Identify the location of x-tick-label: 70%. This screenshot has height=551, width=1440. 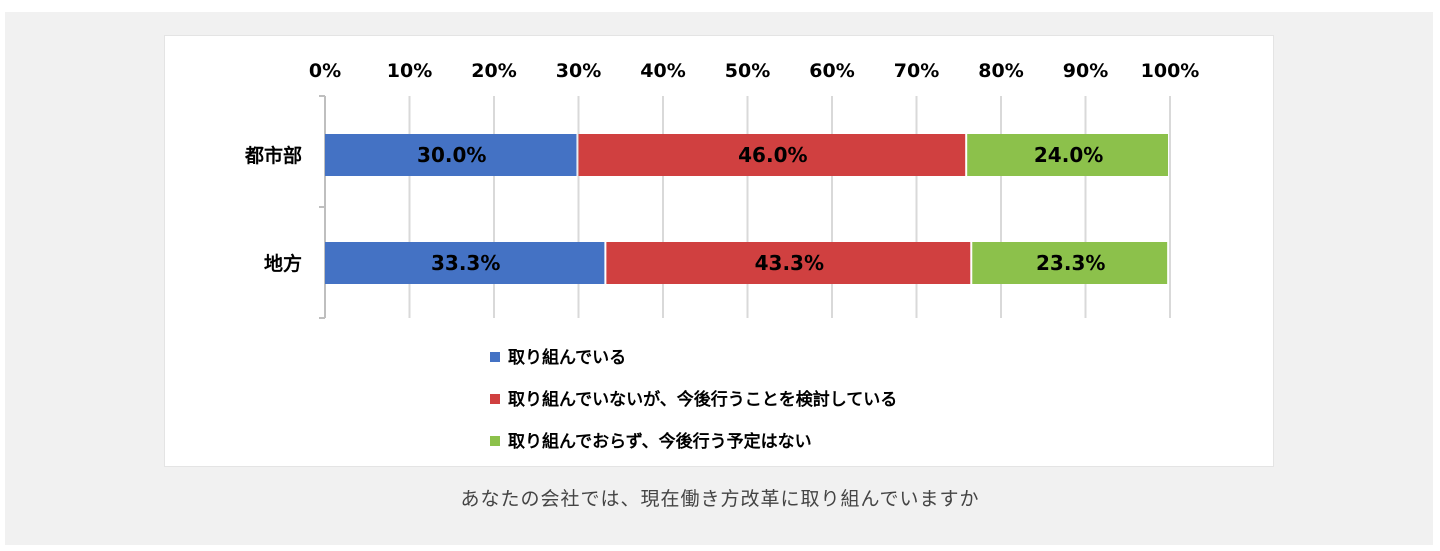
(916, 71).